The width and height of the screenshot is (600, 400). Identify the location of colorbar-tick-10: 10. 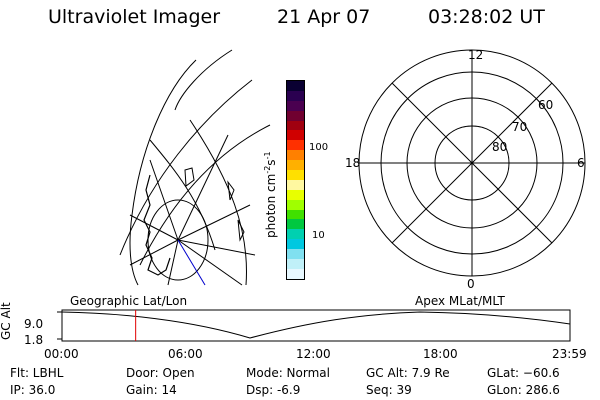
(318, 235).